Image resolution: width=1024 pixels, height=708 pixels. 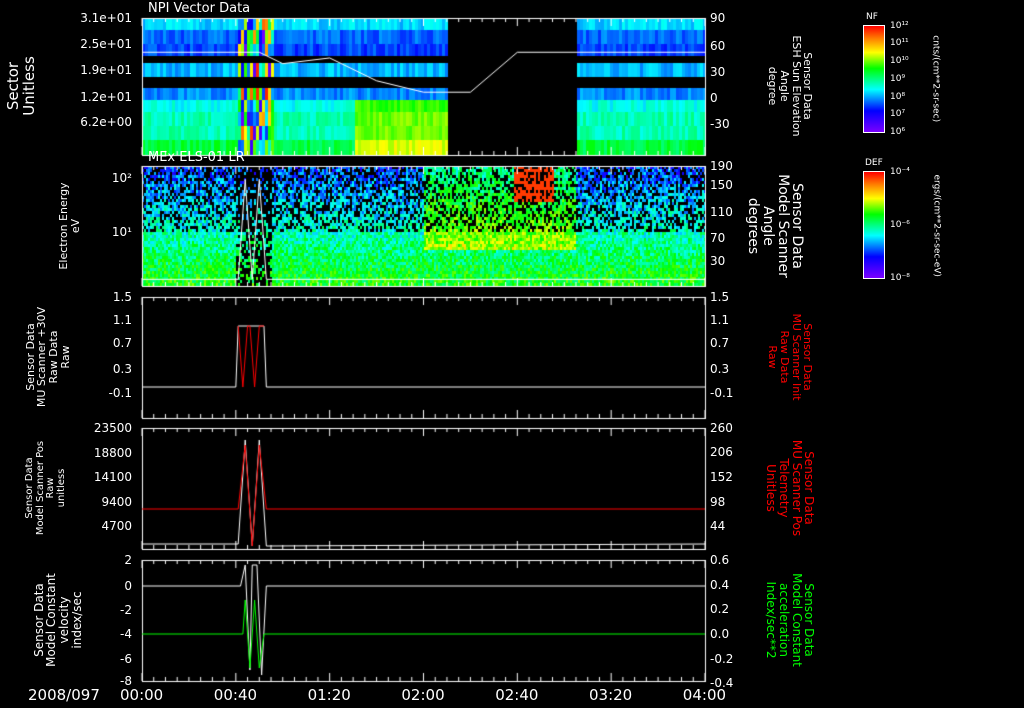 What do you see at coordinates (122, 343) in the screenshot?
I see `y-tick-label-left: 0.7` at bounding box center [122, 343].